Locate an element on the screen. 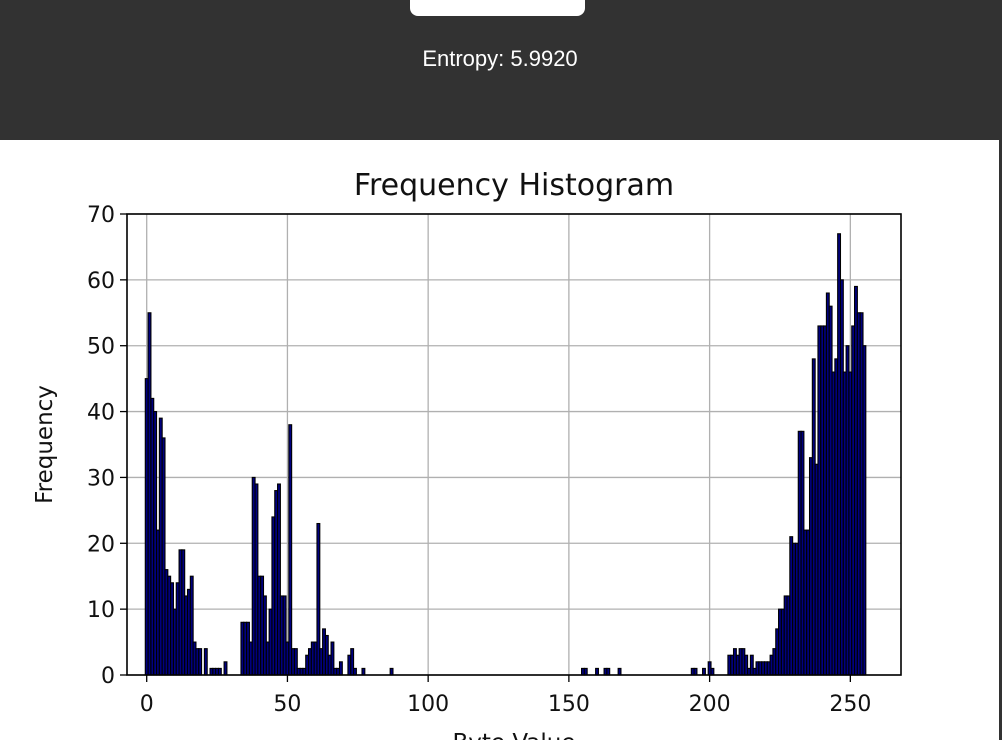 Image resolution: width=1002 pixels, height=744 pixels. window-right-border is located at coordinates (1000, 440).